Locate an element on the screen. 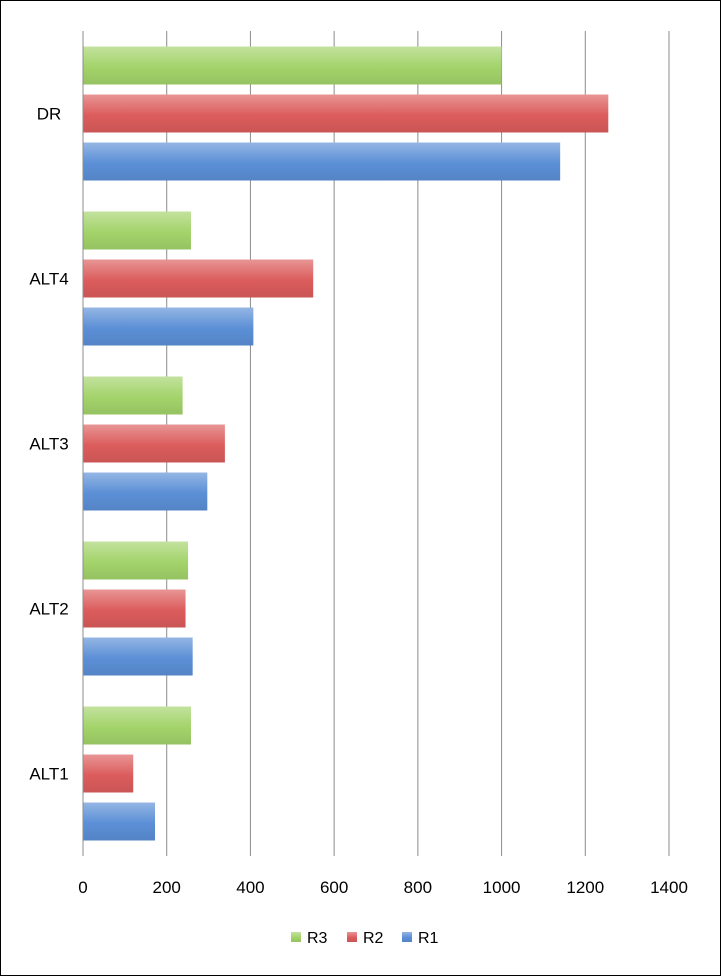 This screenshot has width=721, height=976. x-axis-ticks: 0 200 400 600 800 1000 1200 1400 is located at coordinates (383, 887).